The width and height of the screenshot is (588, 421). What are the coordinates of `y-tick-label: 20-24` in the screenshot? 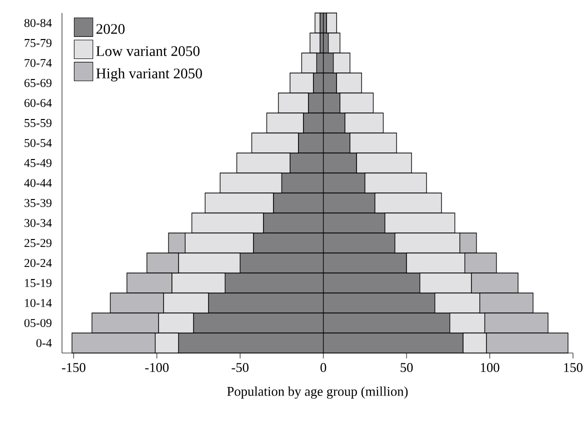 It's located at (38, 263).